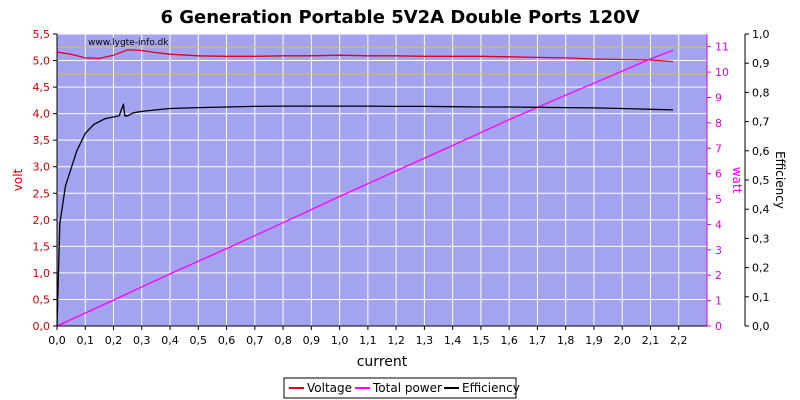 The width and height of the screenshot is (800, 400). What do you see at coordinates (722, 47) in the screenshot?
I see `mid-tick-label: 11` at bounding box center [722, 47].